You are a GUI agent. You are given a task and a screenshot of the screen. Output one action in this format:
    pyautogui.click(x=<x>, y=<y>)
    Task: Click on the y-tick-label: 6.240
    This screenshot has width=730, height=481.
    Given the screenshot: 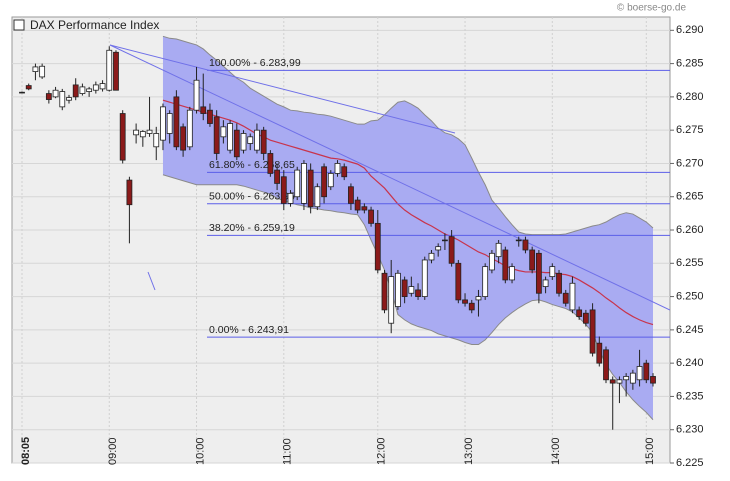 What is the action you would take?
    pyautogui.click(x=690, y=363)
    